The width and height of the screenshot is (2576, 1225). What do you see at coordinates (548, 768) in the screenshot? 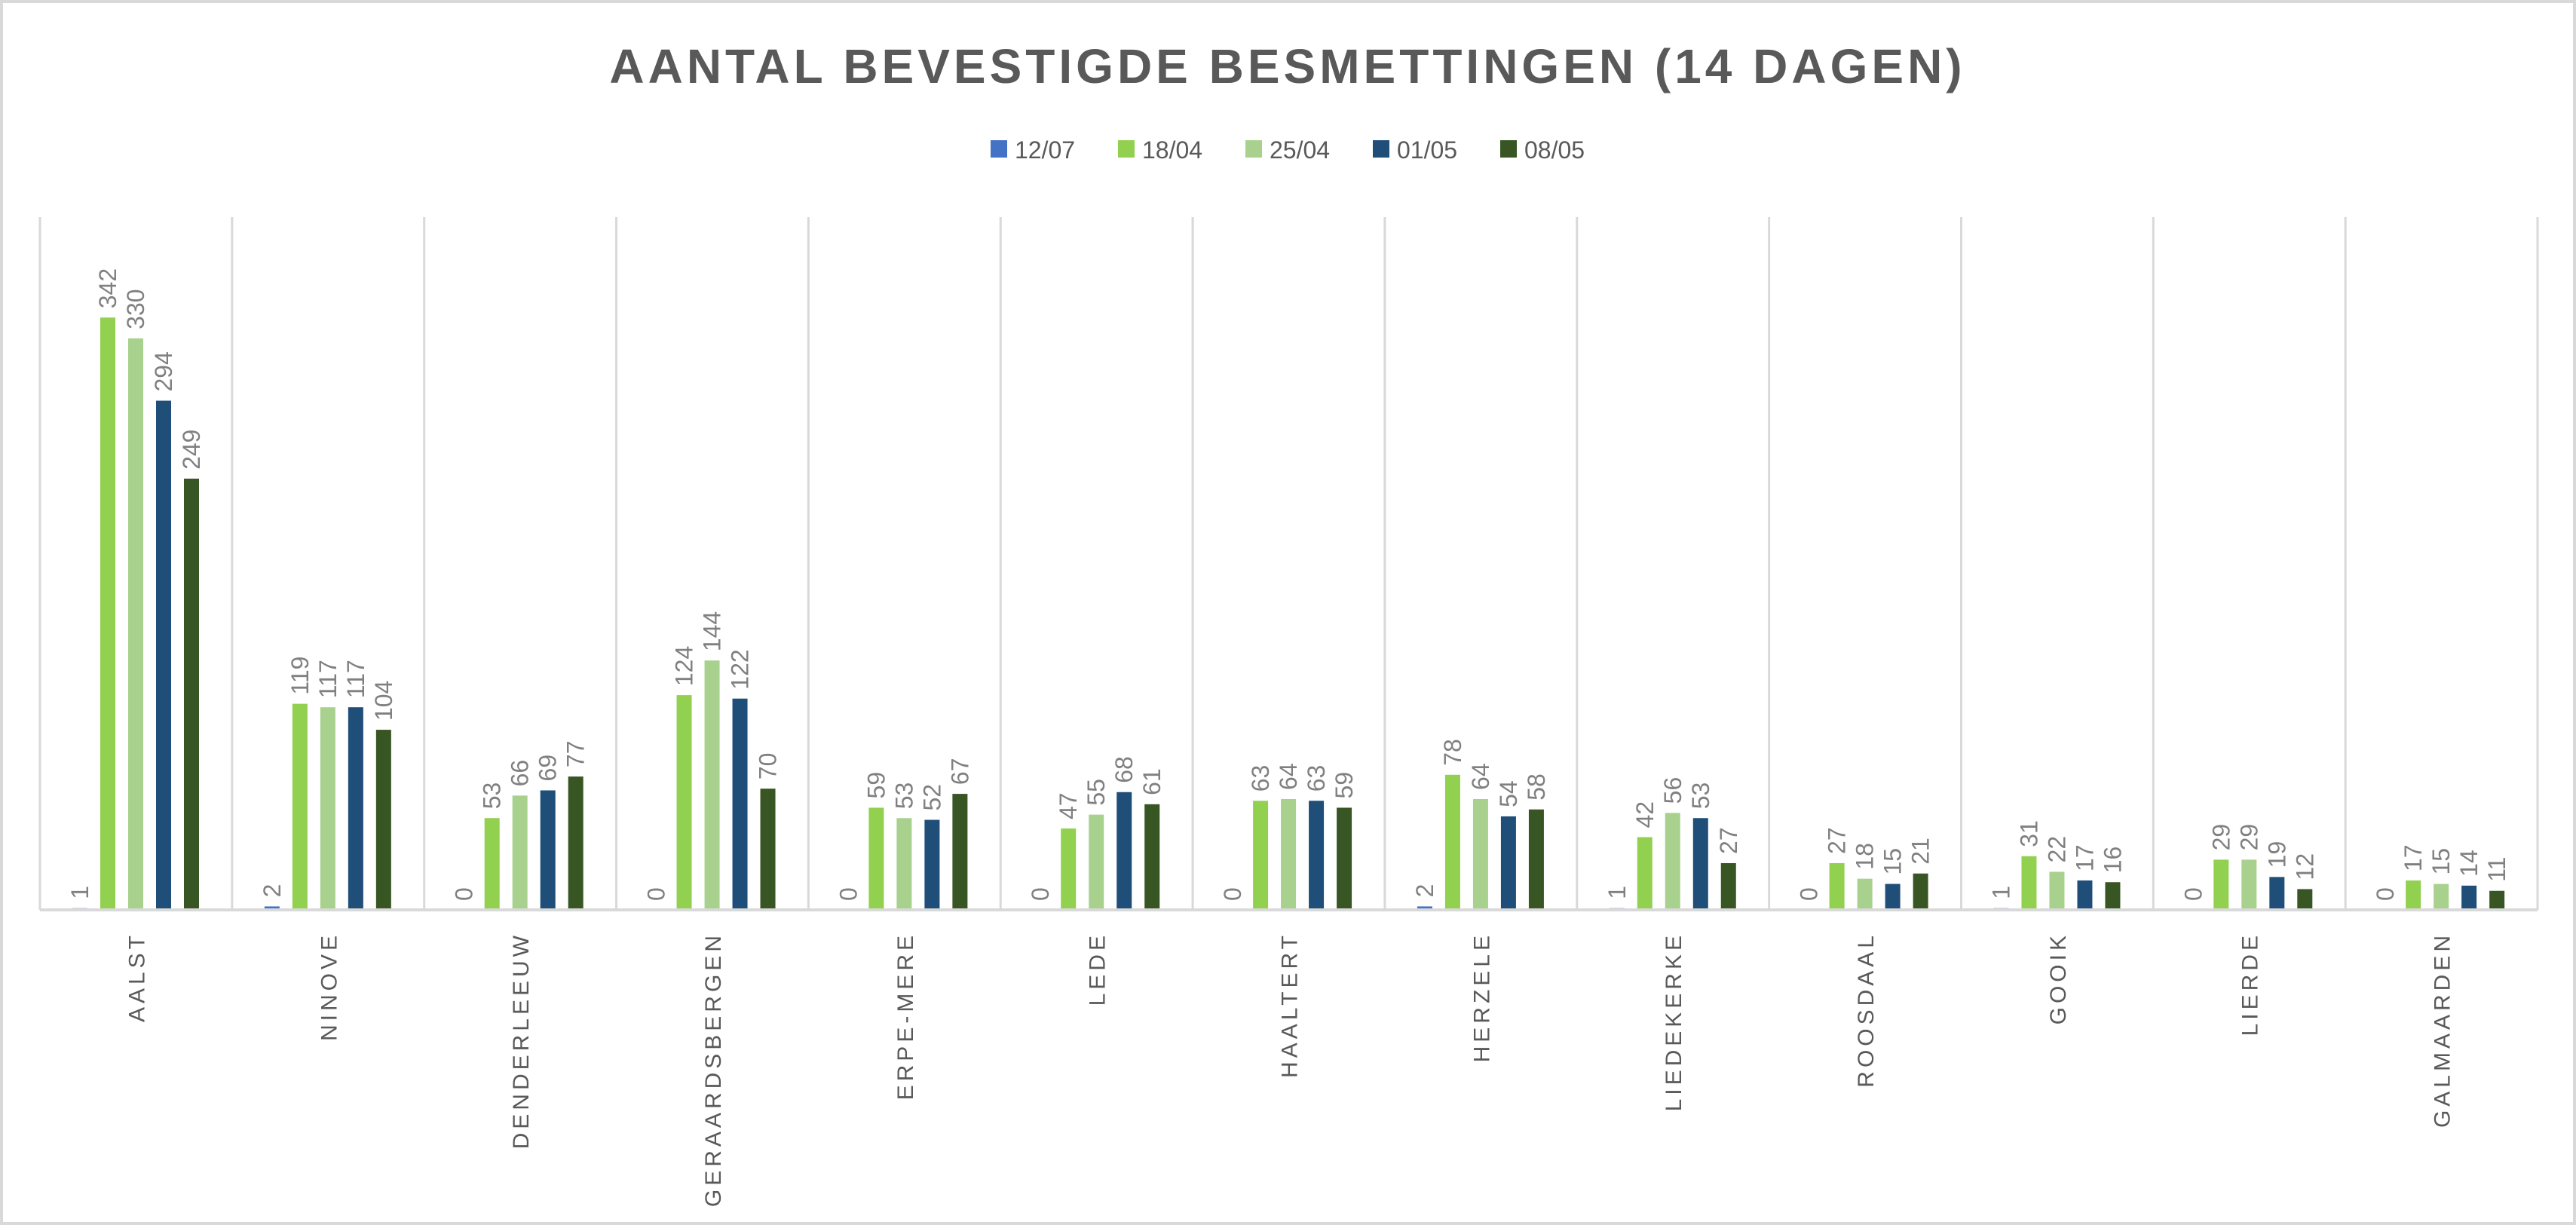
I see `data-label: 69` at bounding box center [548, 768].